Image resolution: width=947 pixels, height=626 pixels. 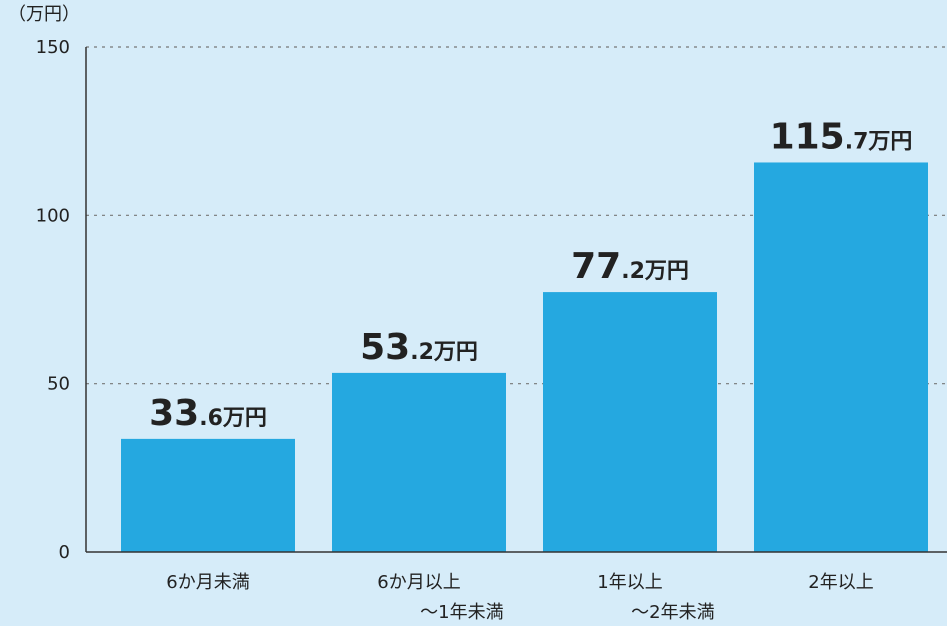 I want to click on value-label: 77.2万円, so click(x=630, y=266).